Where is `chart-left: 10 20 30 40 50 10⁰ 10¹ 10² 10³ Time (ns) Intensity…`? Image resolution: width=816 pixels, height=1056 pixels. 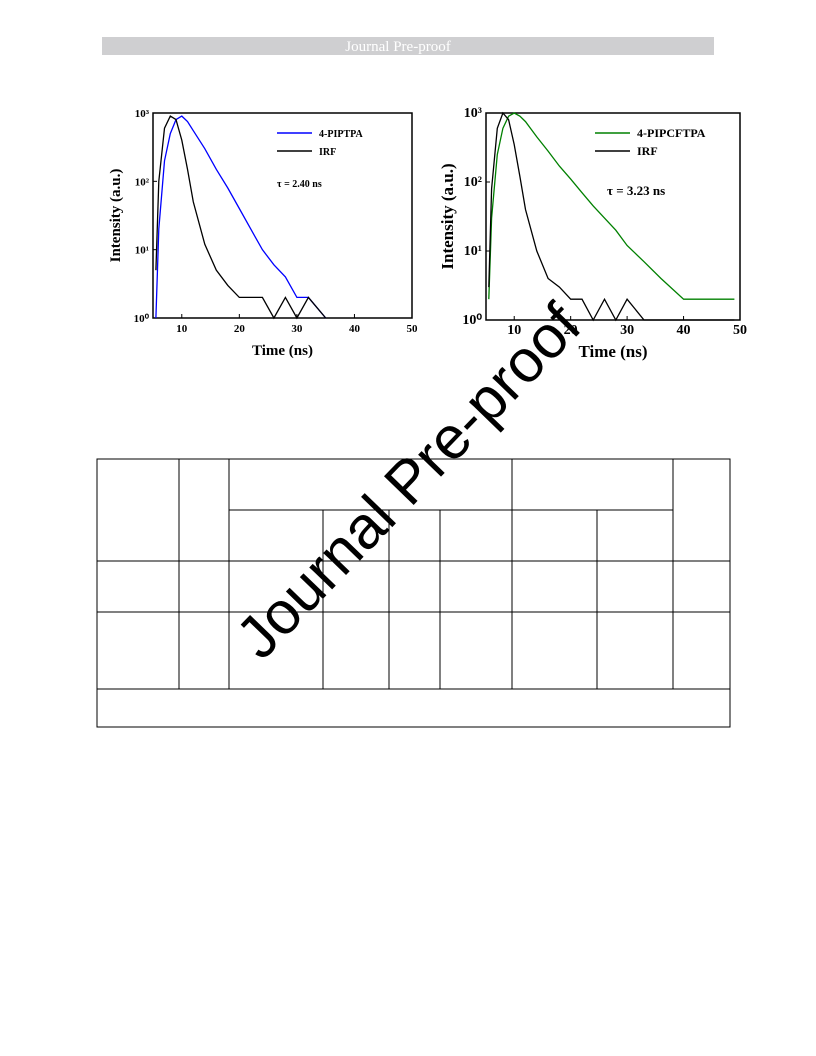
chart-left: 10 20 30 40 50 10⁰ 10¹ 10² 10³ Time (ns) Intensity… is located at coordinates (263, 233).